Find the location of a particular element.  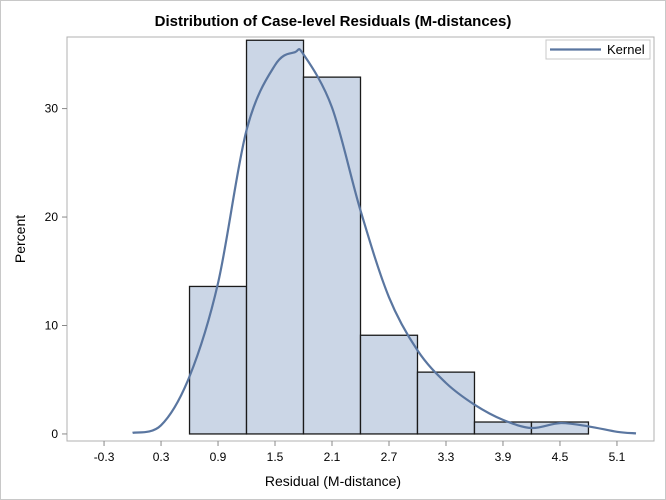

x-tick-label: 3.9 is located at coordinates (503, 457).